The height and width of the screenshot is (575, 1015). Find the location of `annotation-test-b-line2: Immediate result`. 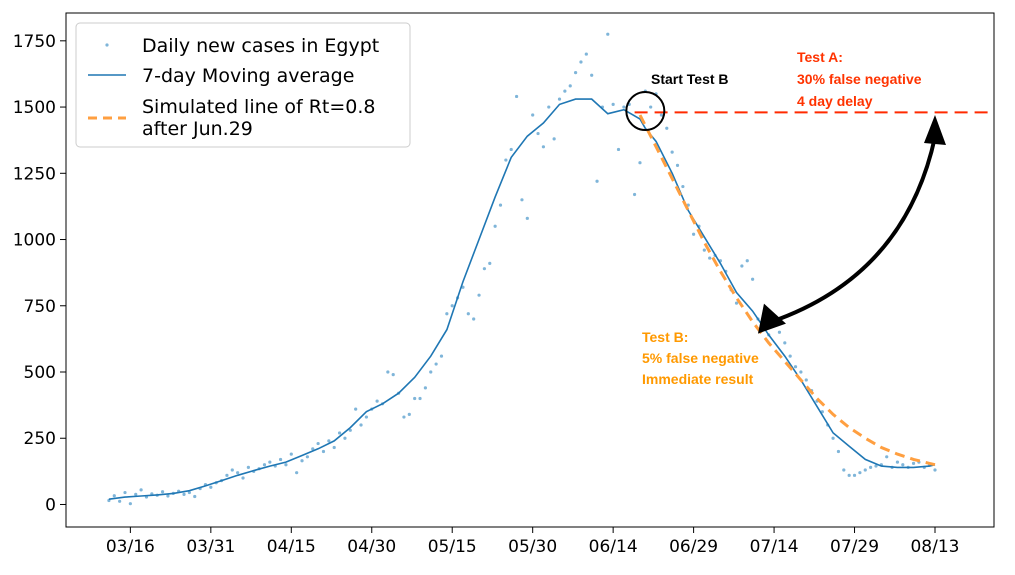

annotation-test-b-line2: Immediate result is located at coordinates (698, 379).